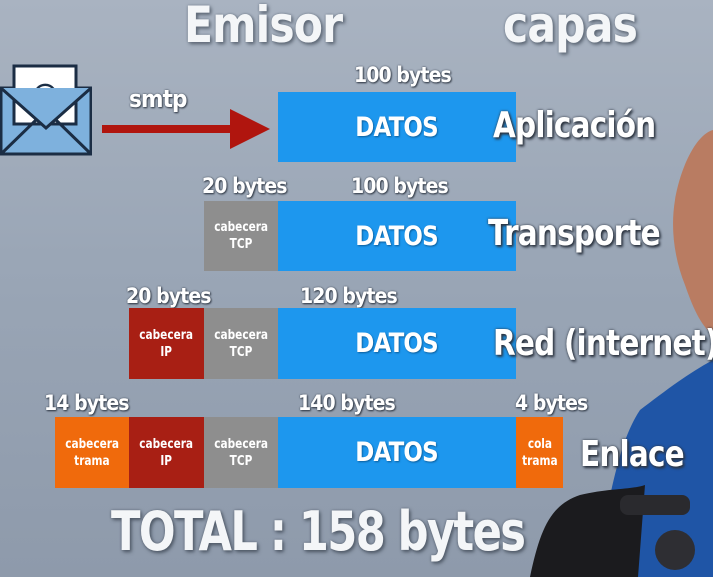 Image resolution: width=713 pixels, height=577 pixels. Describe the element at coordinates (570, 27) in the screenshot. I see `layers-title: capas` at that location.